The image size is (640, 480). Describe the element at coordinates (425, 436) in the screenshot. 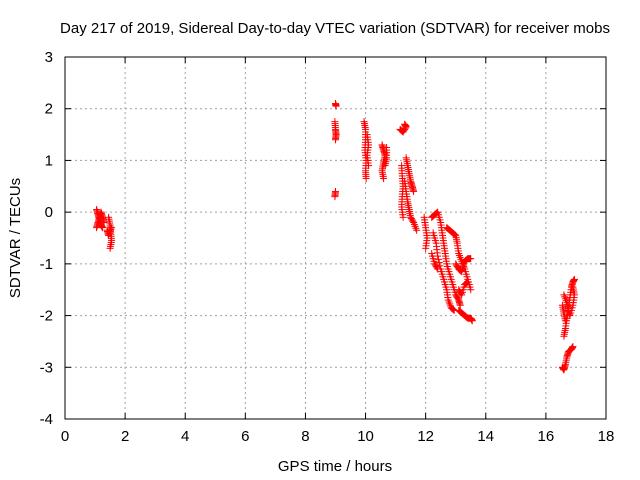

I see `x-tick-label: 12` at that location.